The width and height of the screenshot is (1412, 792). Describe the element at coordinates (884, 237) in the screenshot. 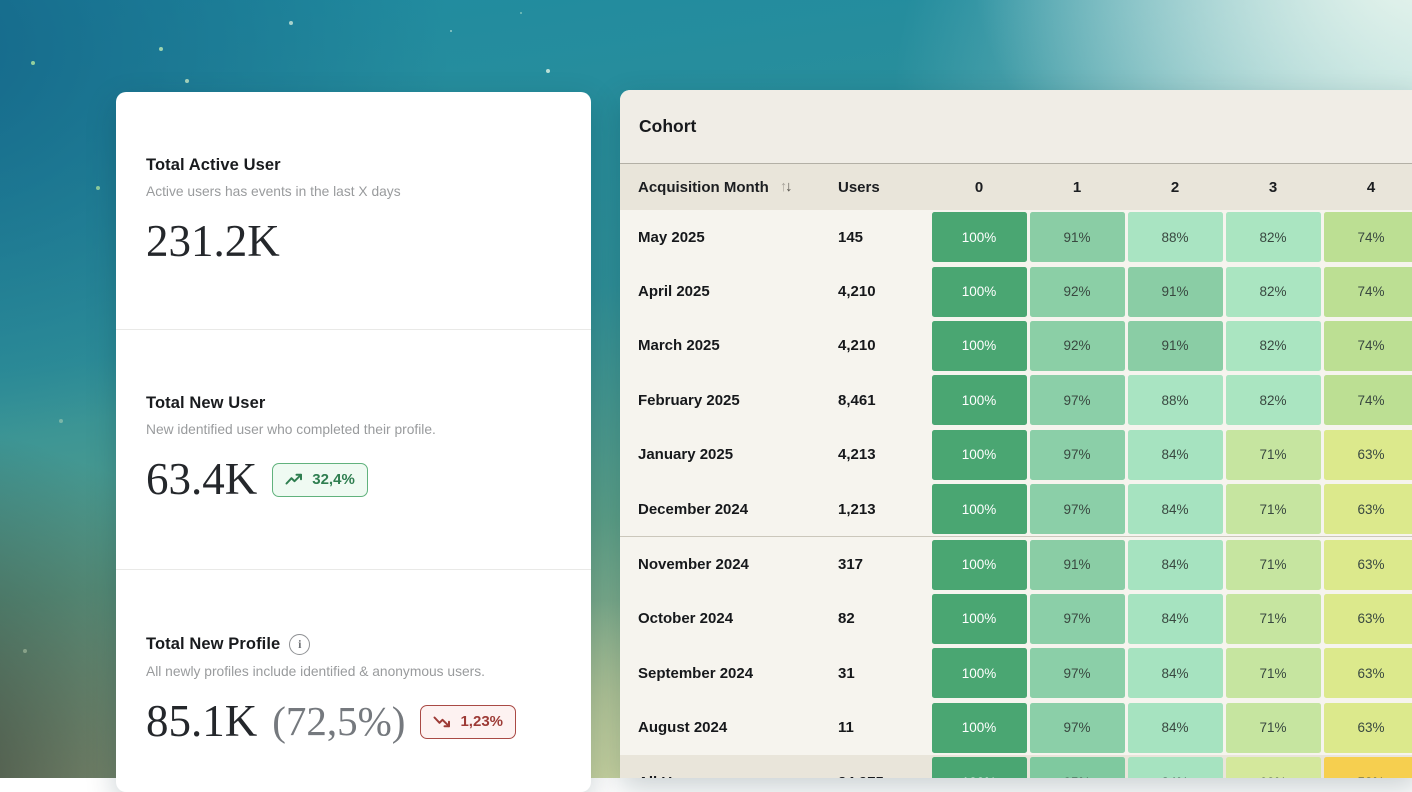

I see `users-count-cell: 145` at that location.